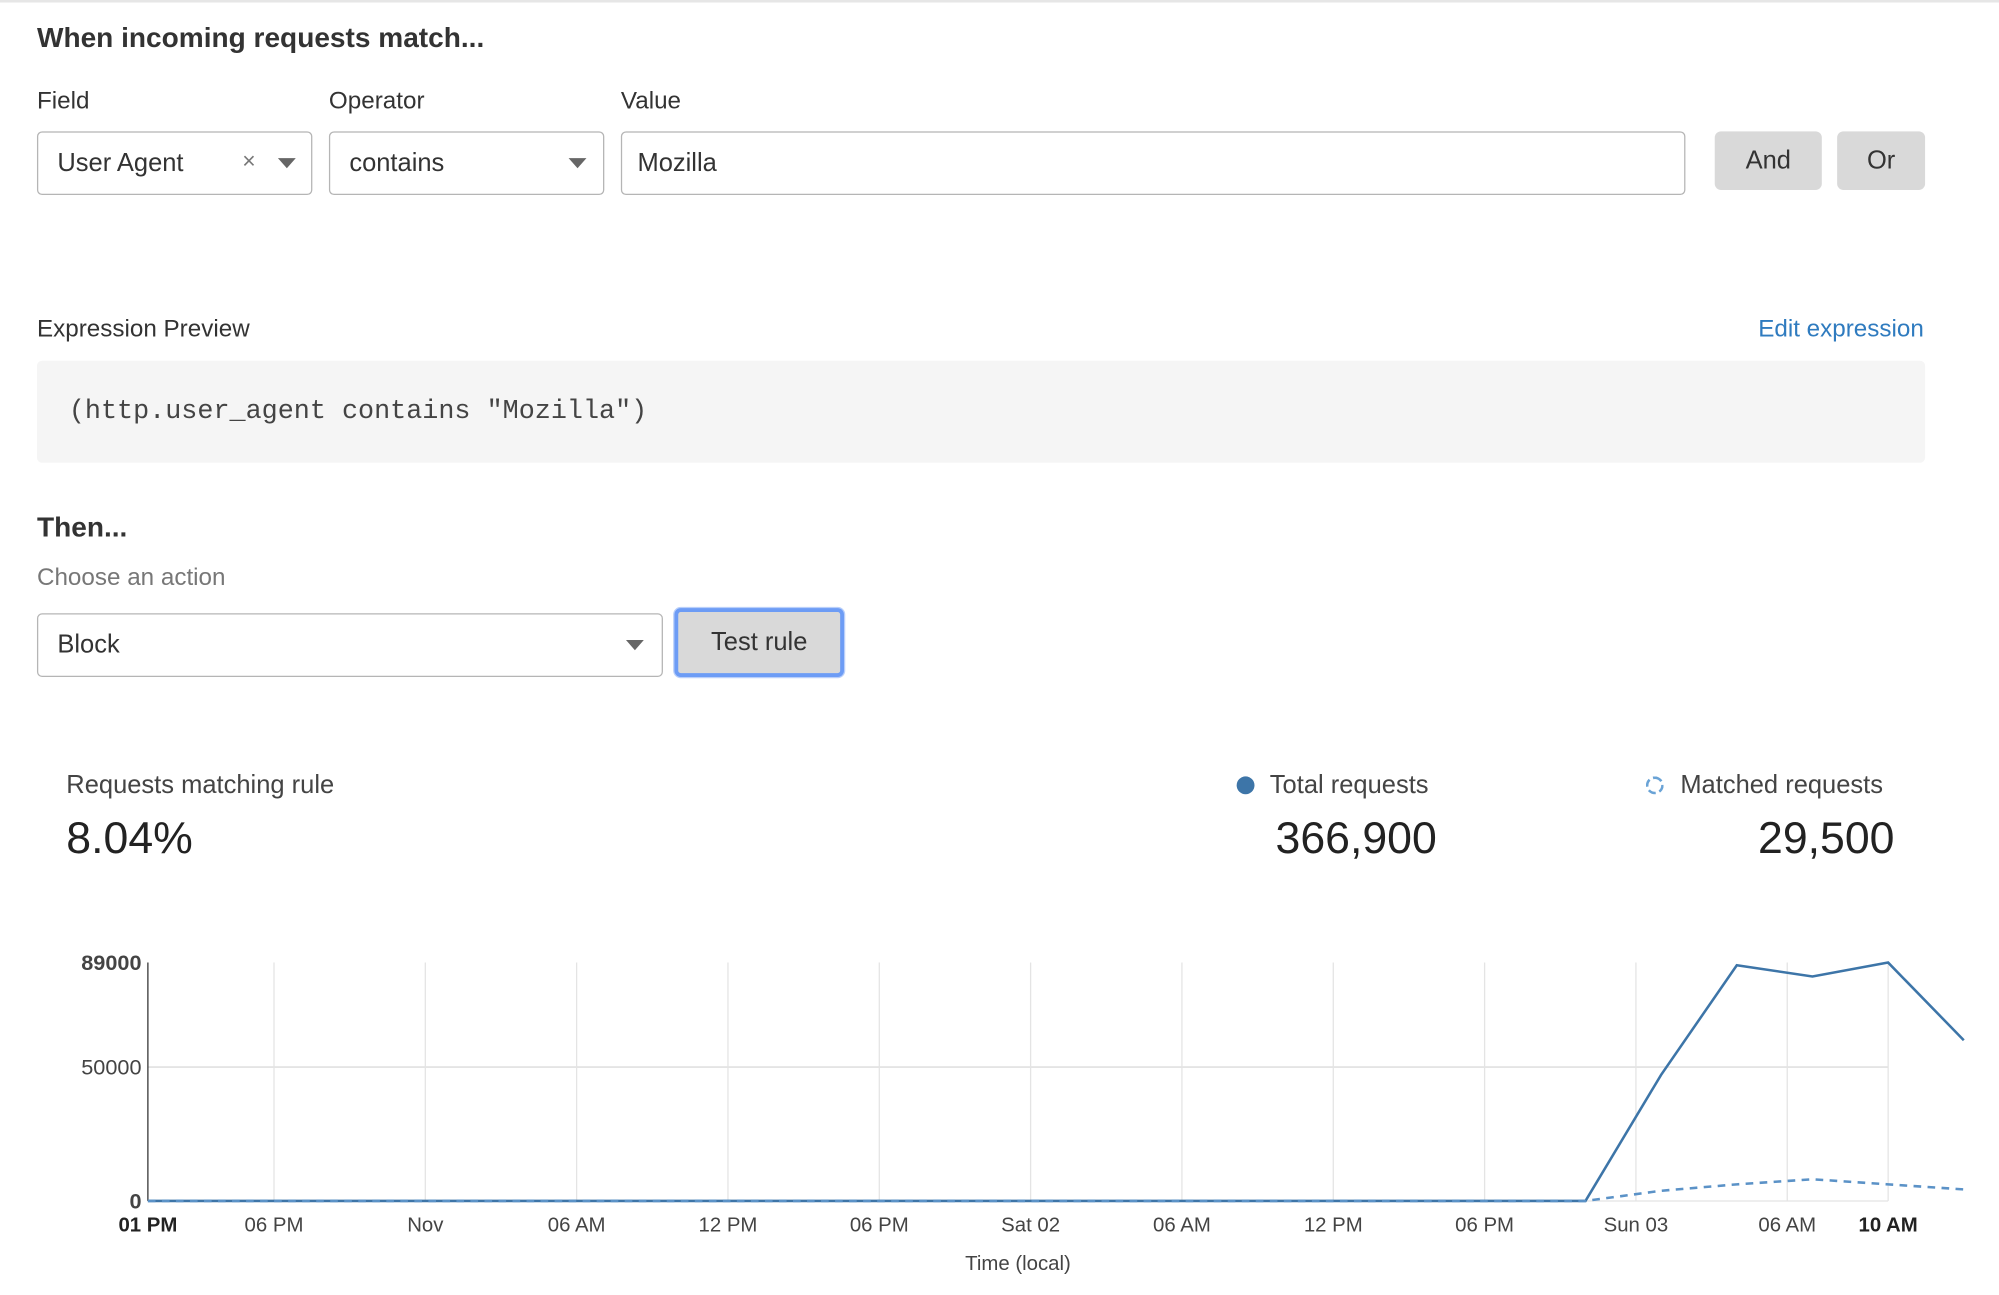 The height and width of the screenshot is (1295, 1999). Describe the element at coordinates (1349, 785) in the screenshot. I see `total-requests-label: Total requests` at that location.